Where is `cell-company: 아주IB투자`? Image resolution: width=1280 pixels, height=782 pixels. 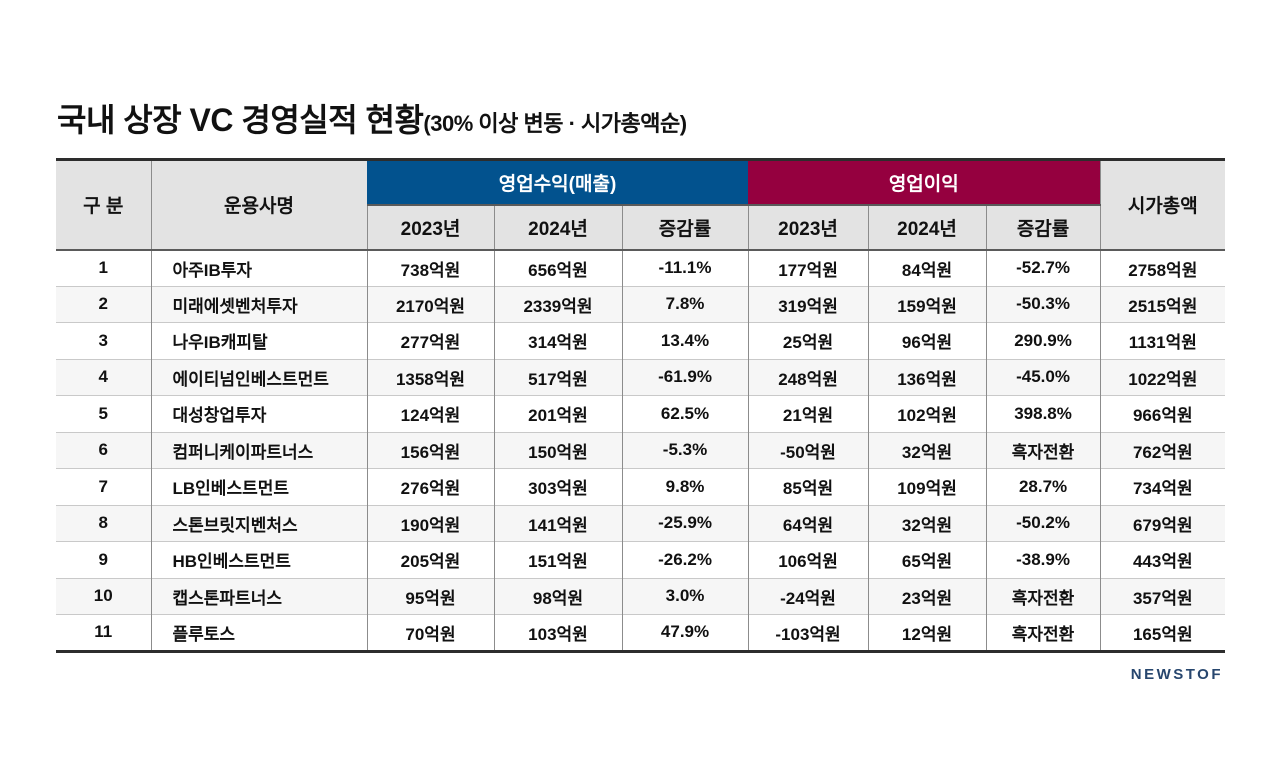
cell-company: 아주IB투자 is located at coordinates (258, 267).